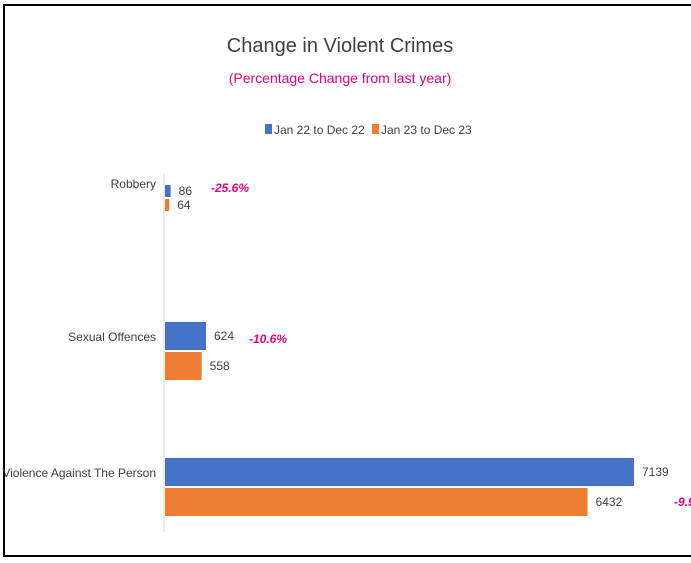 The image size is (691, 563). What do you see at coordinates (268, 339) in the screenshot?
I see `percentage-change-label: -10.6%` at bounding box center [268, 339].